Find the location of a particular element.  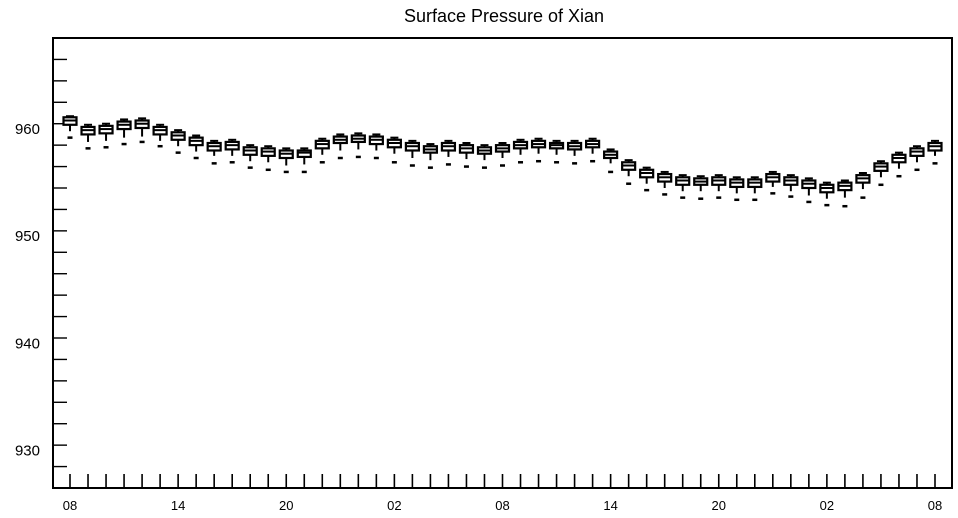

y-tick-label: 930 is located at coordinates (27, 451).